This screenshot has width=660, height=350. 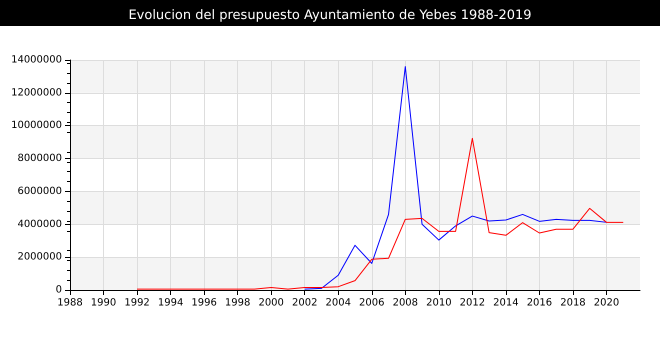 I want to click on y-tick-label: 12000000, so click(x=36, y=92).